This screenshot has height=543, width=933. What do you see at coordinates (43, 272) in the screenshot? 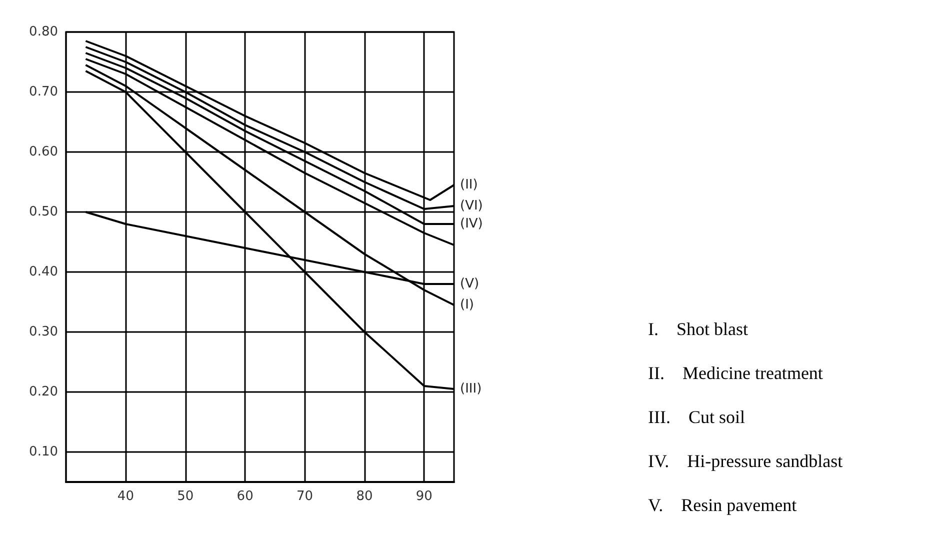
I see `y-tick-label: 0.40` at bounding box center [43, 272].